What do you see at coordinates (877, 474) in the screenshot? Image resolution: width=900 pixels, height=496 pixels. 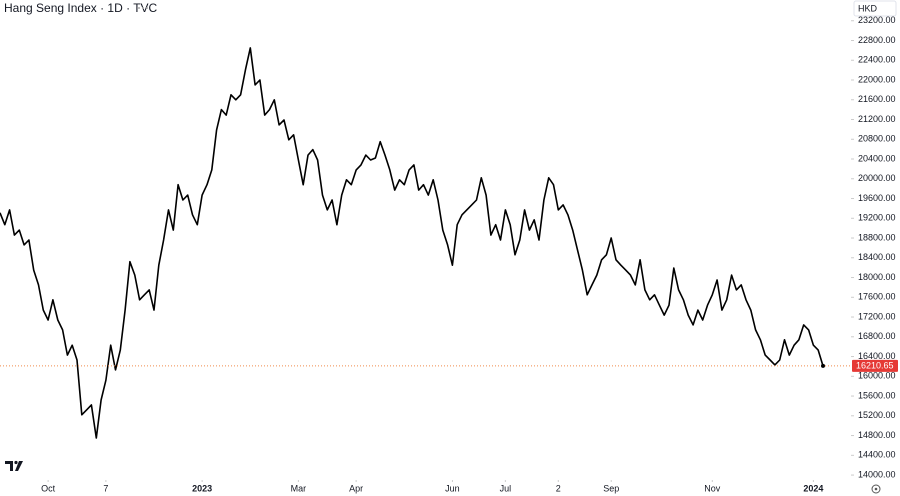 I see `y-tick-label: 14000.00` at bounding box center [877, 474].